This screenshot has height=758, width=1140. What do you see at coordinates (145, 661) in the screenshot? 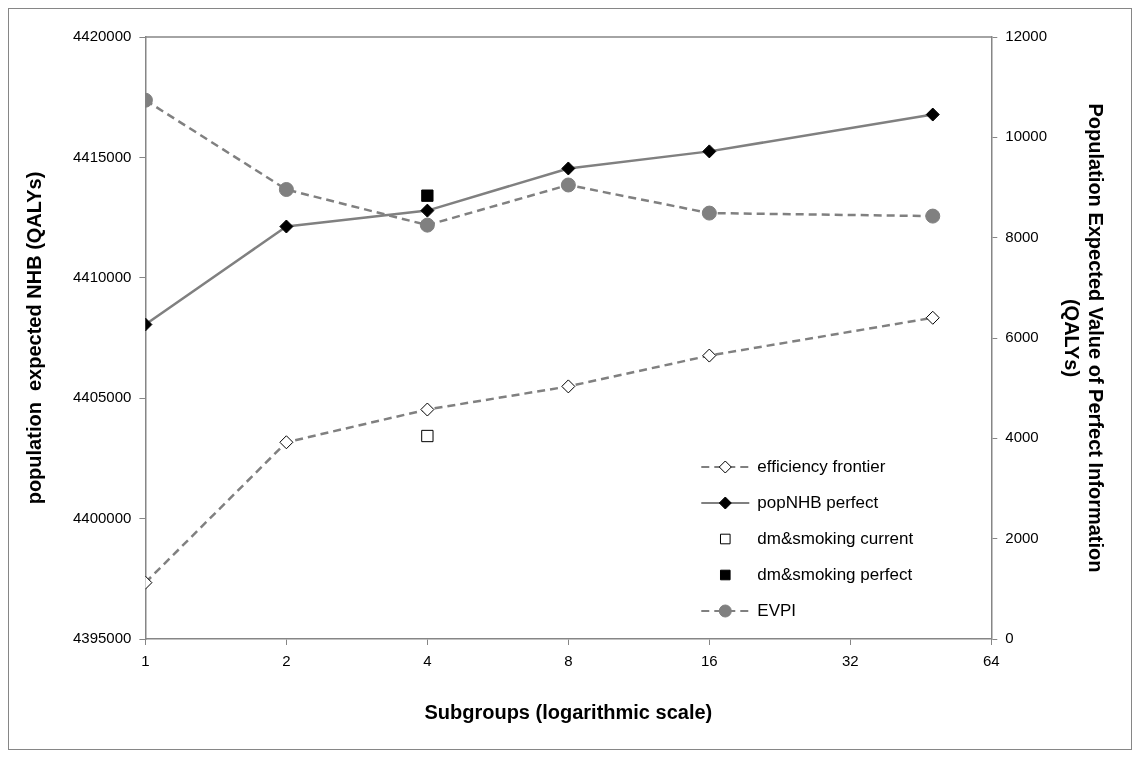
I see `x-tick-label: 1` at bounding box center [145, 661].